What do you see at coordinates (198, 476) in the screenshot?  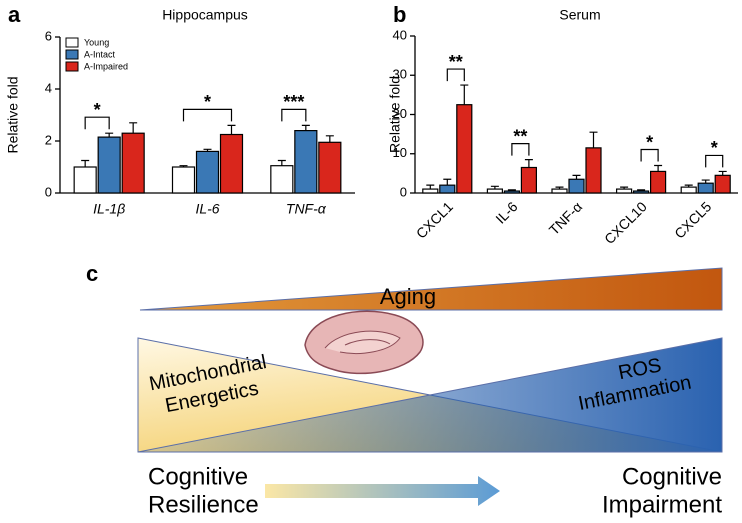 I see `start-label: Cognitive` at bounding box center [198, 476].